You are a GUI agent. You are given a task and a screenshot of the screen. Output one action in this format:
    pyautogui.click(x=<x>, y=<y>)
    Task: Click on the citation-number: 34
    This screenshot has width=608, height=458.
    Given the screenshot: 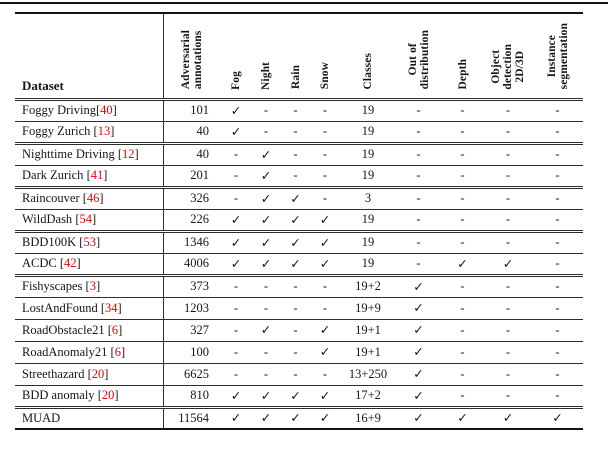 What is the action you would take?
    pyautogui.click(x=111, y=307)
    